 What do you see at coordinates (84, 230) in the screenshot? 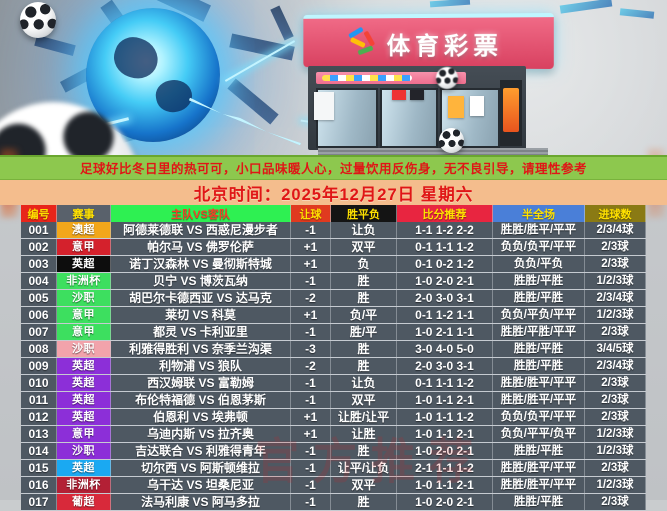
I see `cell-league-badge: 澳超` at bounding box center [84, 230].